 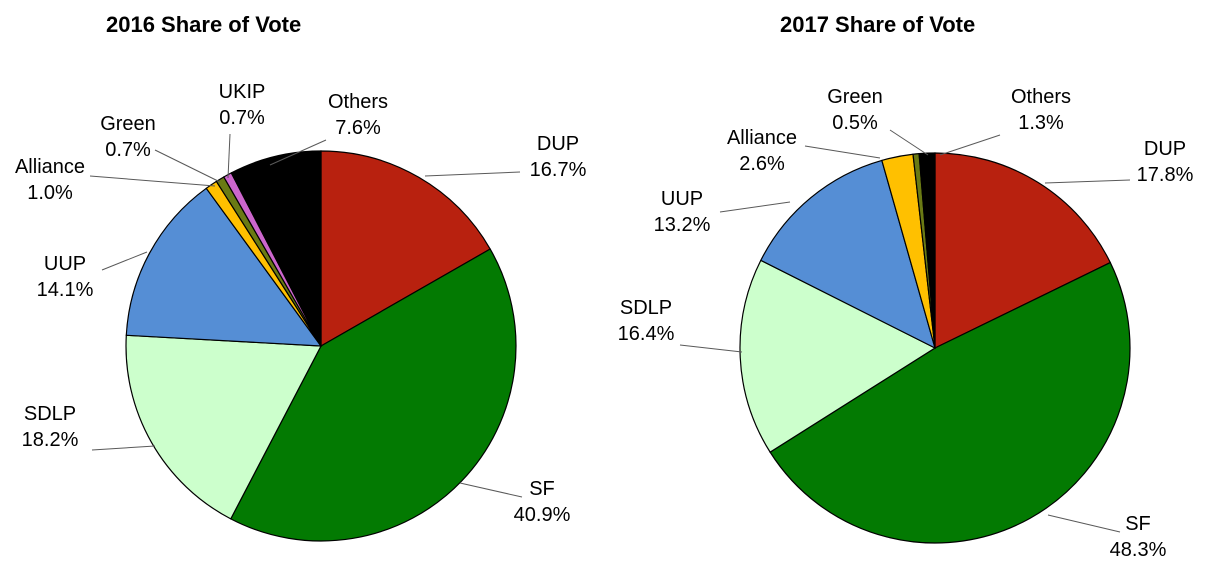 What do you see at coordinates (405, 249) in the screenshot?
I see `pie-2016-slice-dup` at bounding box center [405, 249].